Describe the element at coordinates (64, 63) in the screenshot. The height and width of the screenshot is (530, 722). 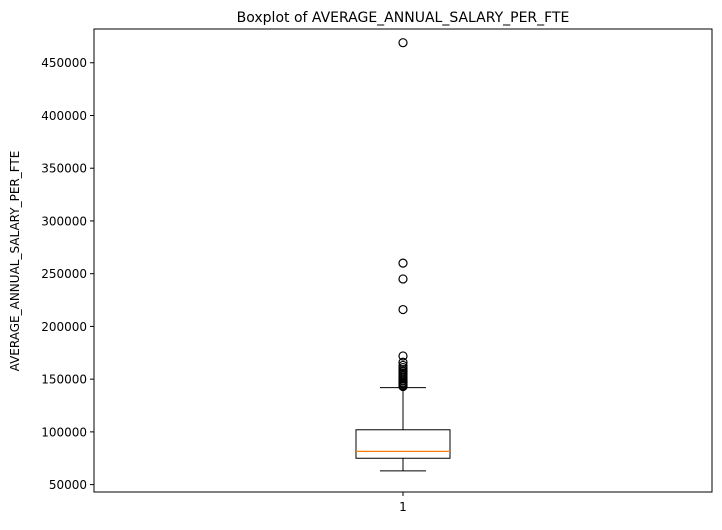
I see `y-tick-label: 450000` at that location.